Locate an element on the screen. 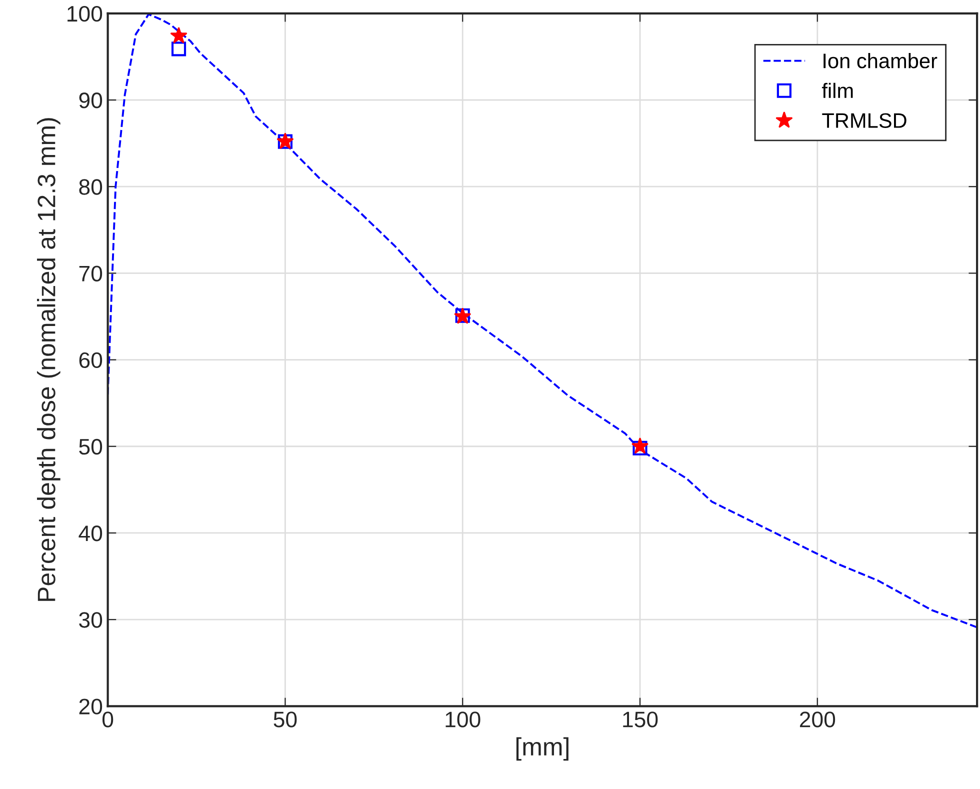 The height and width of the screenshot is (789, 980). x-tick-label: 200 is located at coordinates (818, 720).